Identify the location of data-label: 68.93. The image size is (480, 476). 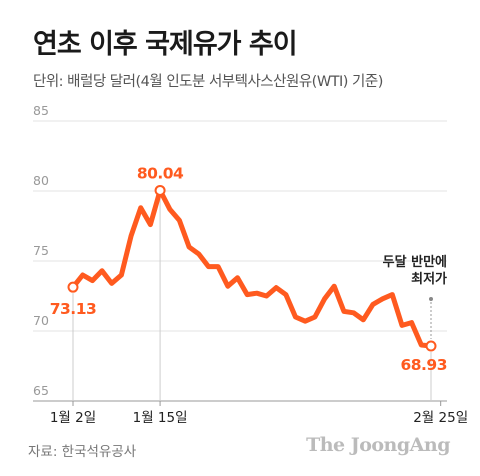
(423, 365).